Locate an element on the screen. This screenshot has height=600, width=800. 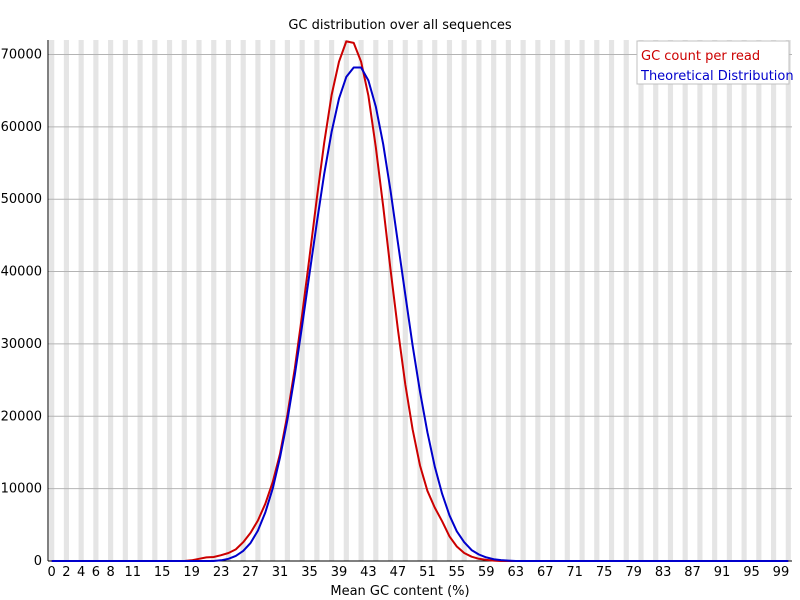
x-tick-label: 23 is located at coordinates (221, 572).